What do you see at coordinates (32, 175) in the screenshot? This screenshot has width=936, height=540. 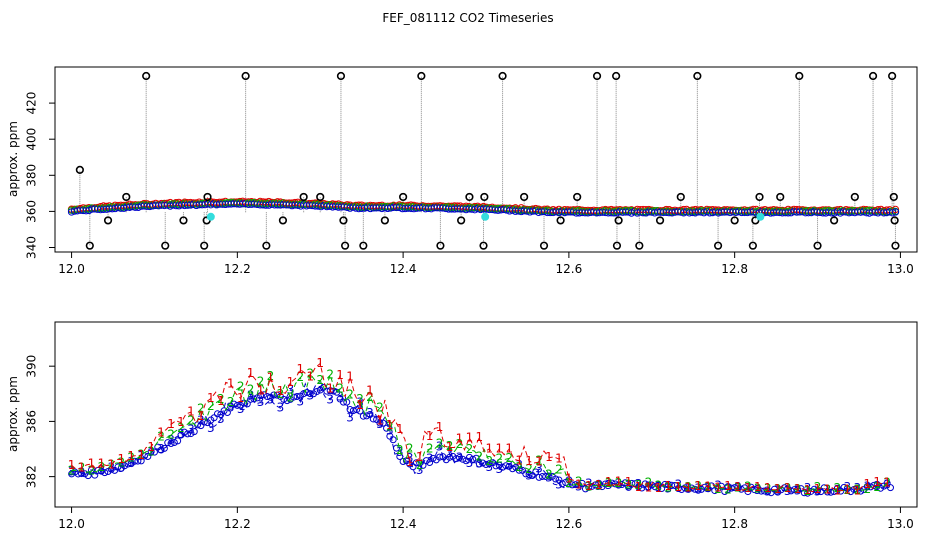 I see `y-tick-label: 380` at bounding box center [32, 175].